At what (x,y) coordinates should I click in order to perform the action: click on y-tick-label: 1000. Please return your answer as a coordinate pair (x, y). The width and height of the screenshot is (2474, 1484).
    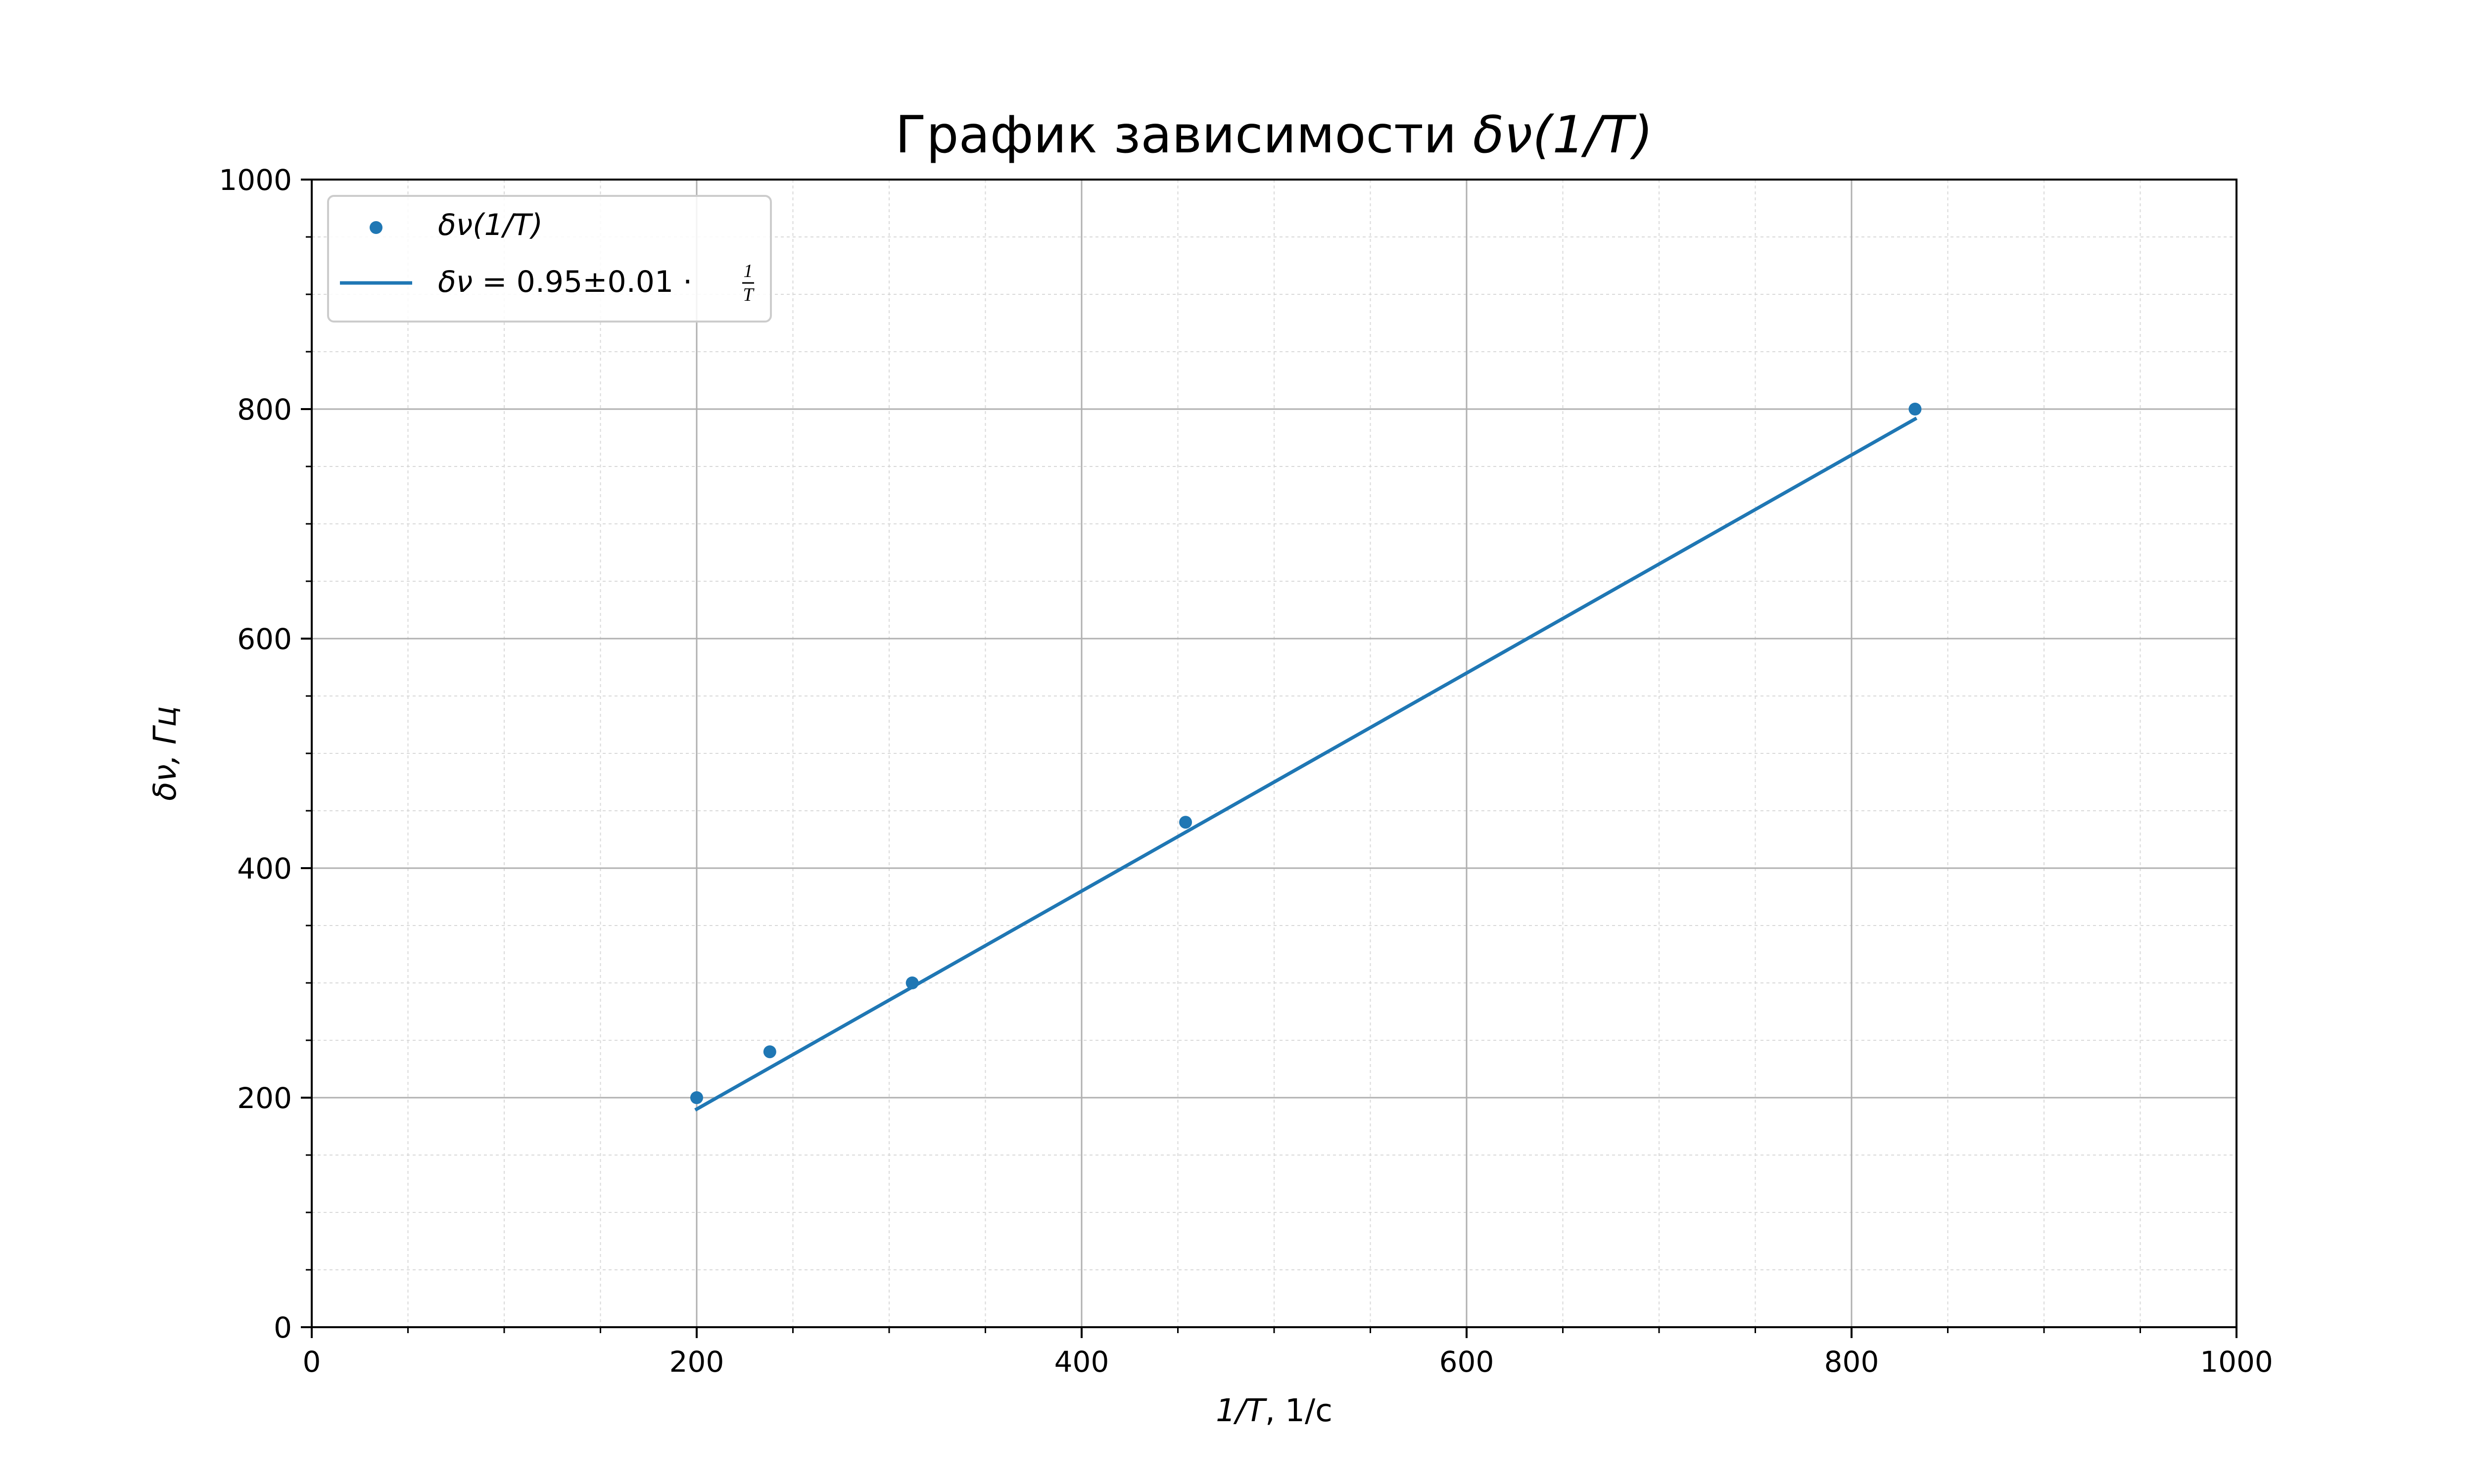
    Looking at the image, I should click on (256, 180).